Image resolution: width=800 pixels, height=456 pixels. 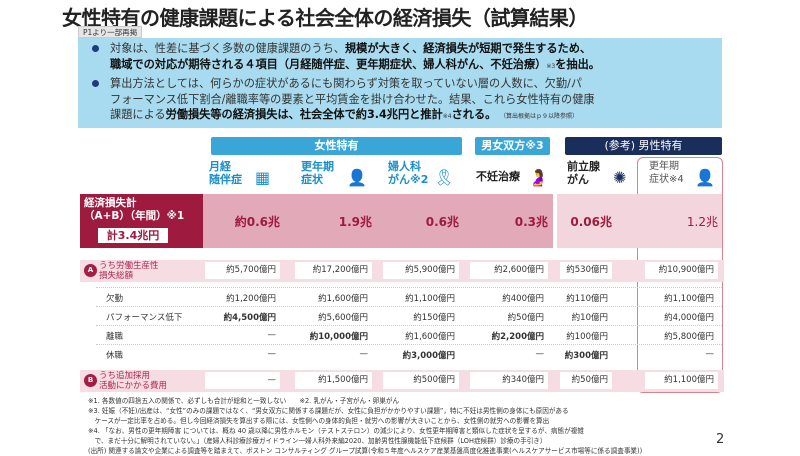 What do you see at coordinates (343, 318) in the screenshot?
I see `subrow-value: 約5,600億円` at bounding box center [343, 318].